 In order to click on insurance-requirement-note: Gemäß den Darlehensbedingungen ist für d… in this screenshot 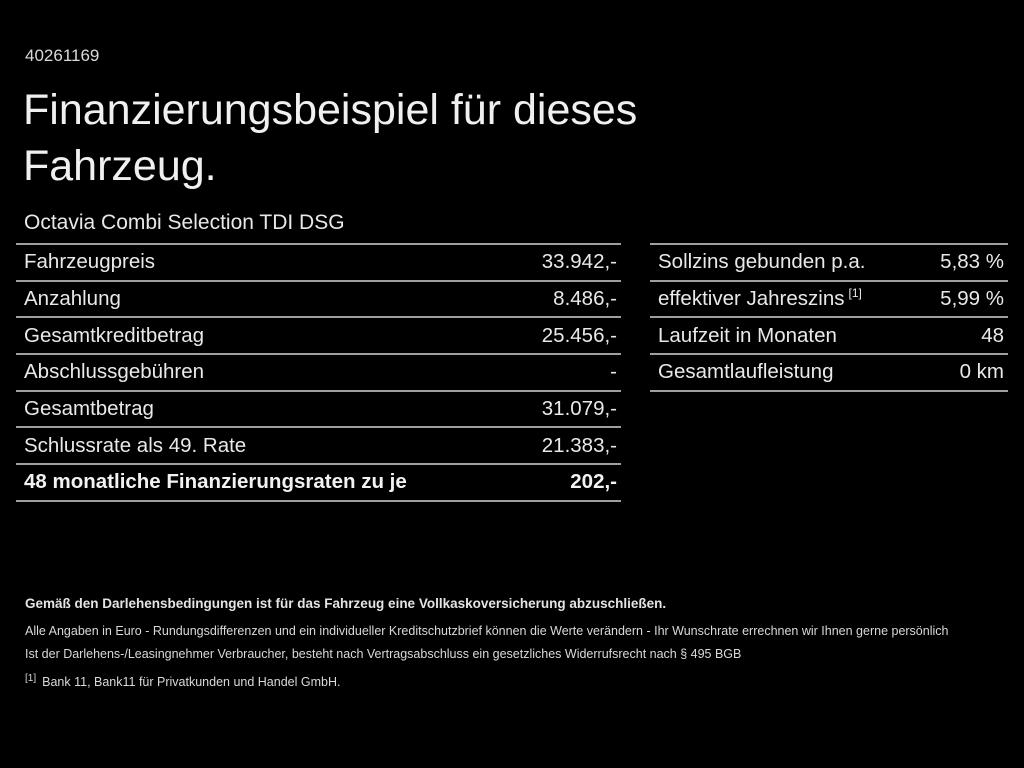, I will do `click(346, 603)`.